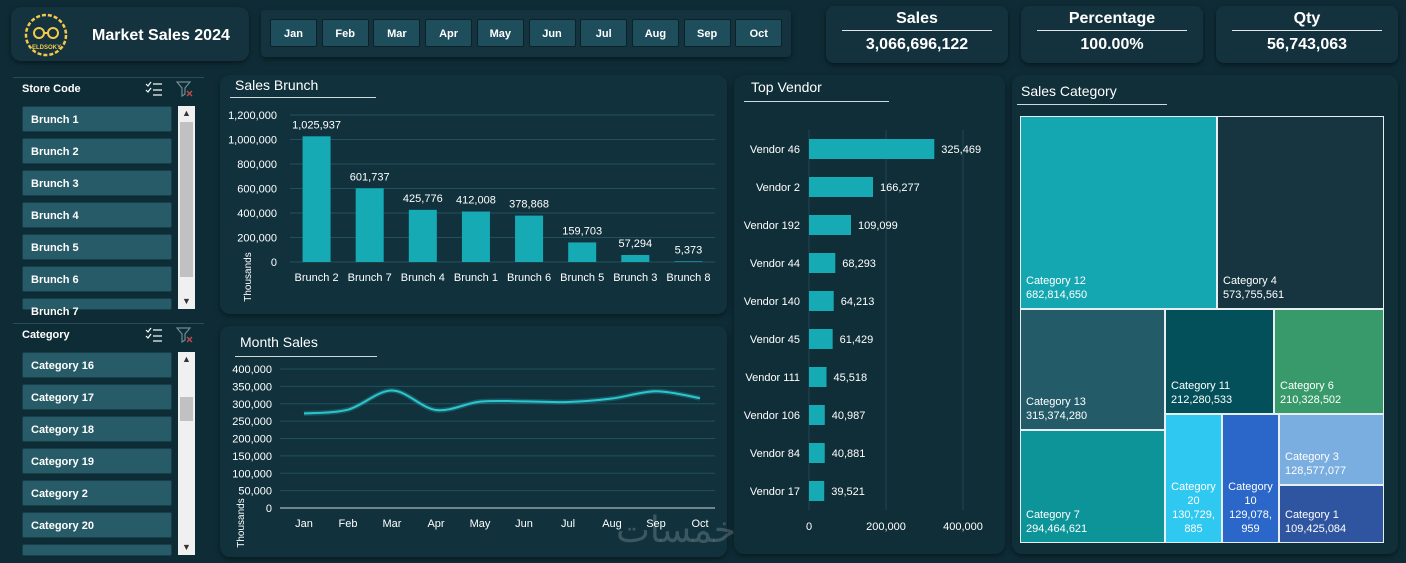  I want to click on y-tick-label: 150,000, so click(252, 457).